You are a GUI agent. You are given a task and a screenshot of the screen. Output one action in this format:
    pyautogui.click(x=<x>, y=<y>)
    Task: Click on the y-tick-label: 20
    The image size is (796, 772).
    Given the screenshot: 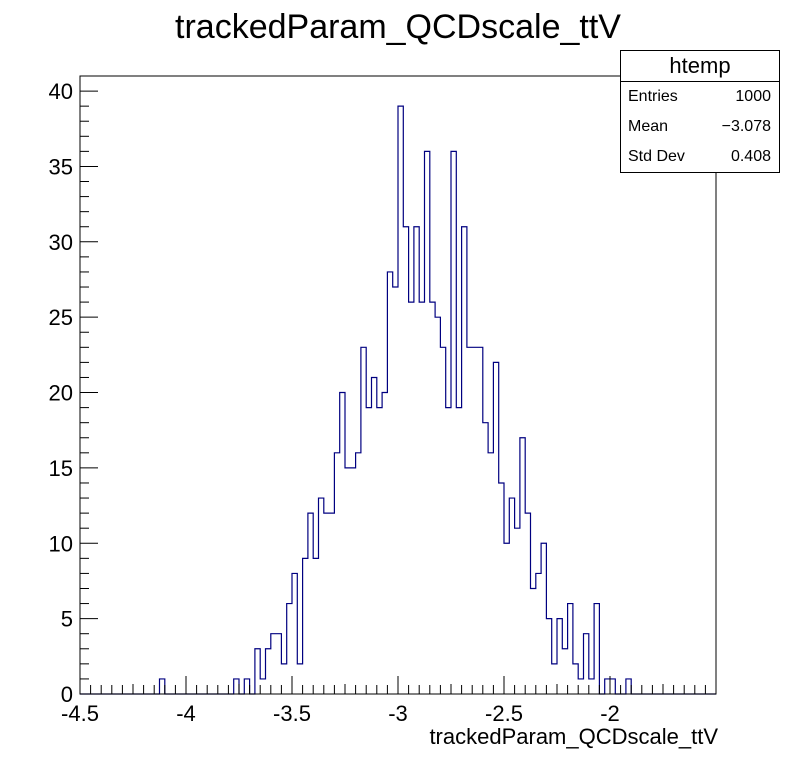 What is the action you would take?
    pyautogui.click(x=61, y=393)
    